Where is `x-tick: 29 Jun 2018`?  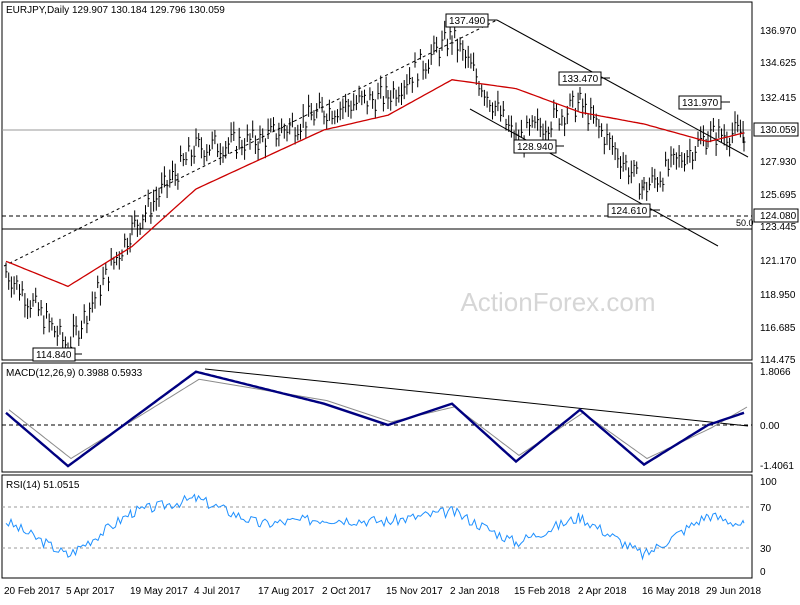 x-tick: 29 Jun 2018 is located at coordinates (733, 591).